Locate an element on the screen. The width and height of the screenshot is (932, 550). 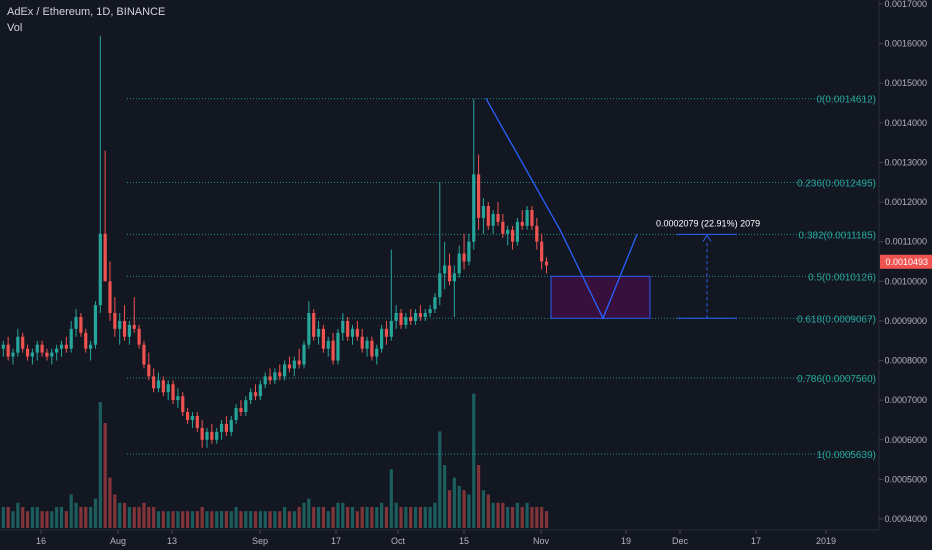
time-axis-label: Oct is located at coordinates (398, 541).